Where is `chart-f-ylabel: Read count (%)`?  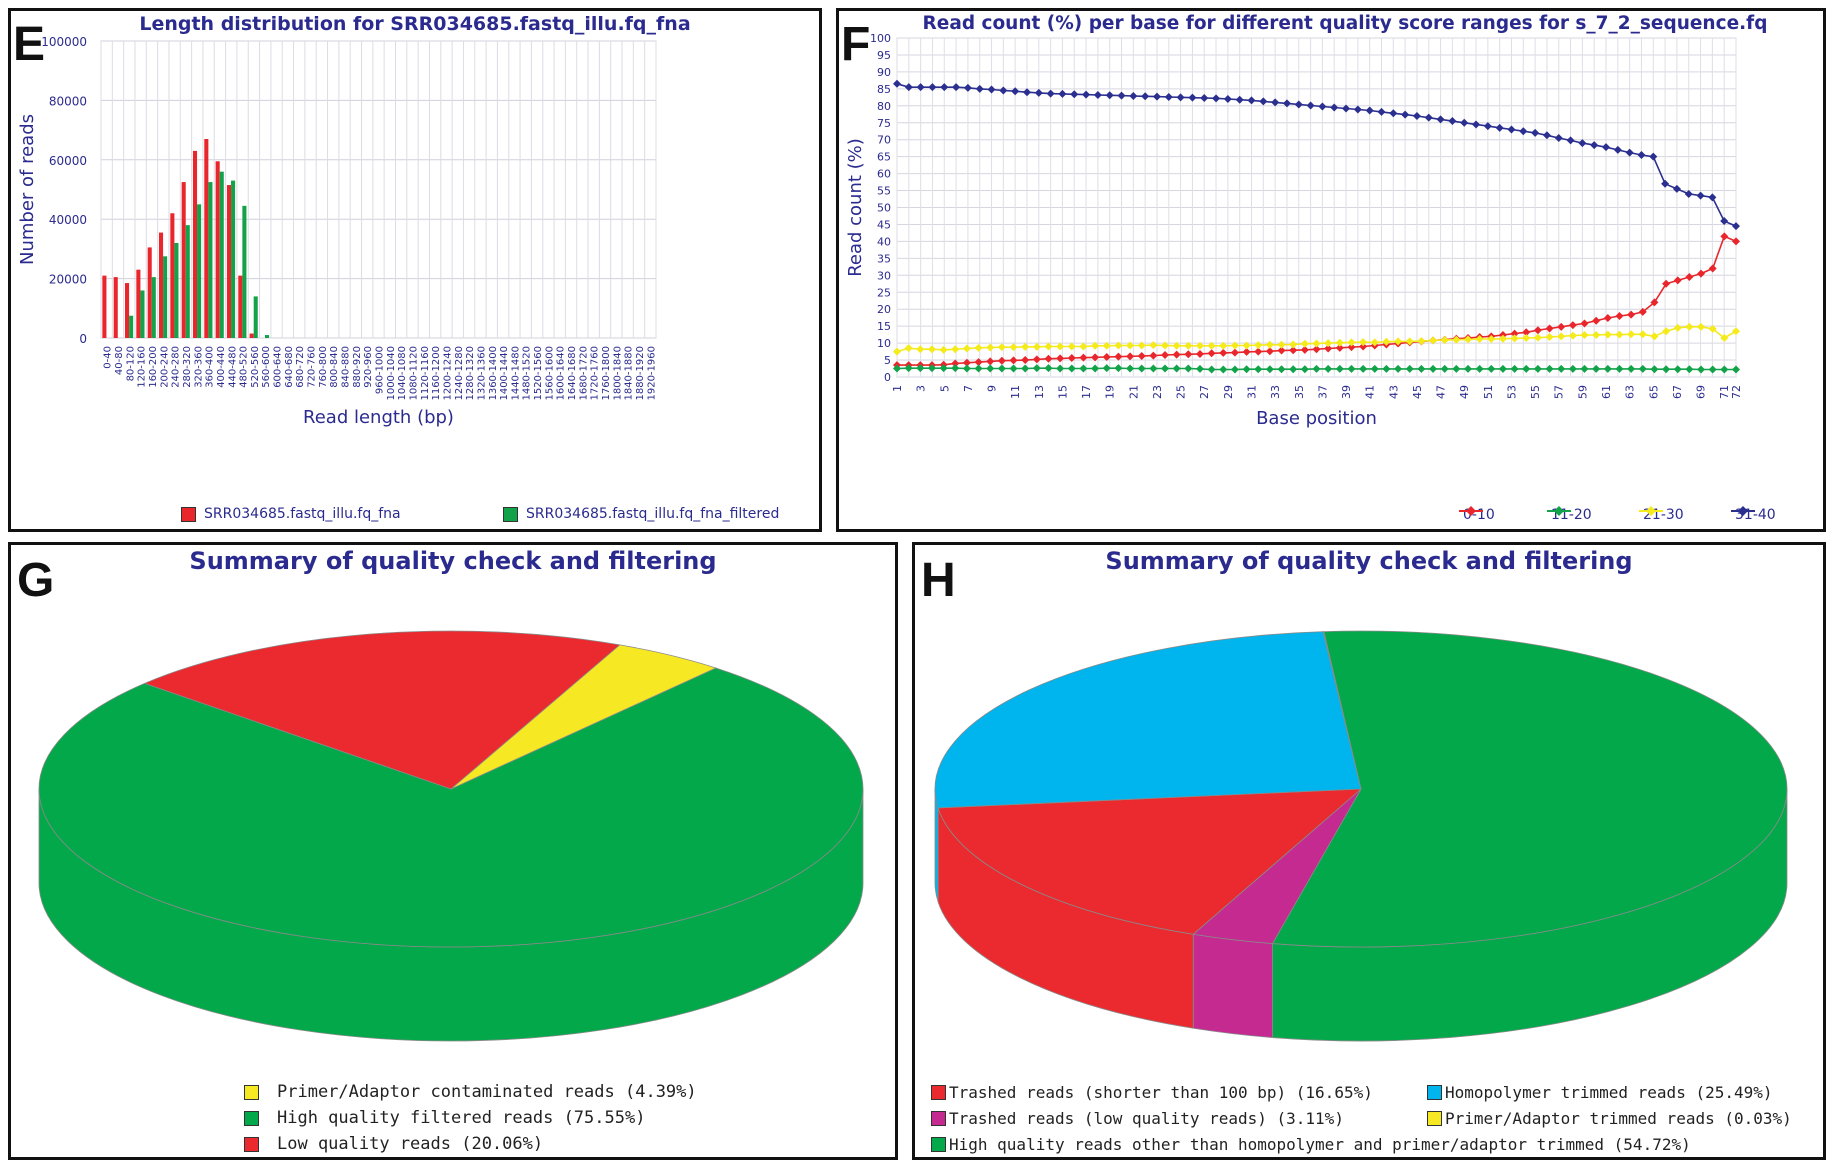
chart-f-ylabel: Read count (%) is located at coordinates (855, 207).